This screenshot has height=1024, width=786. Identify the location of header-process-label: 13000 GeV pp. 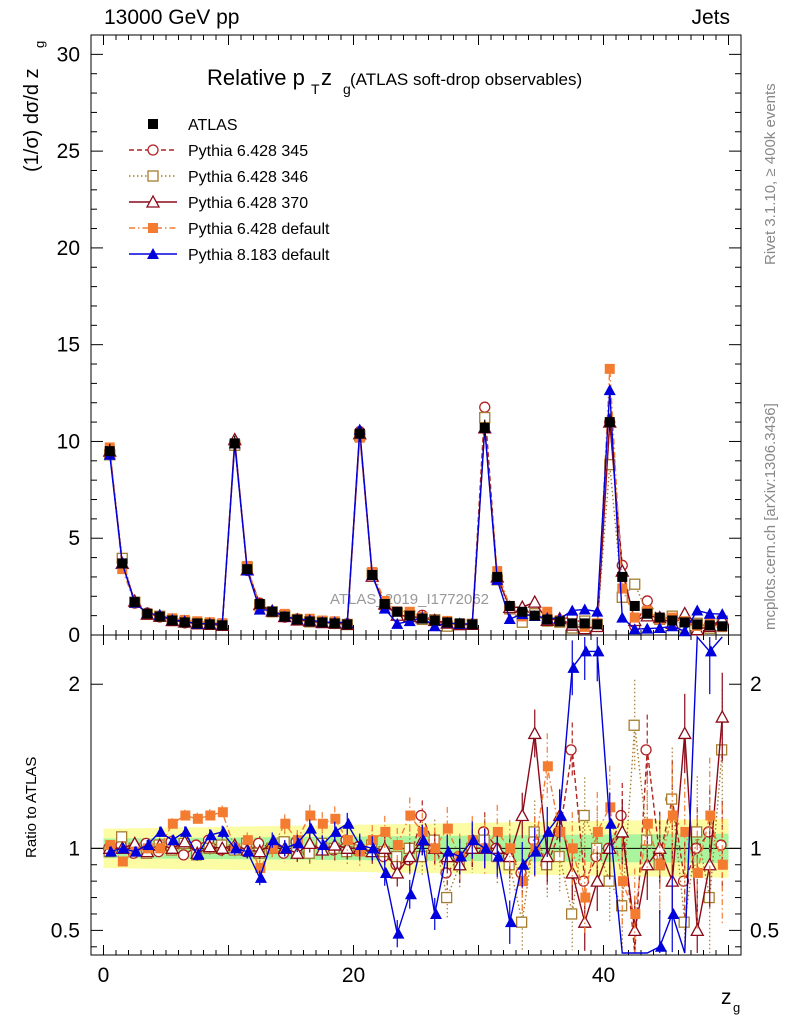
(172, 17).